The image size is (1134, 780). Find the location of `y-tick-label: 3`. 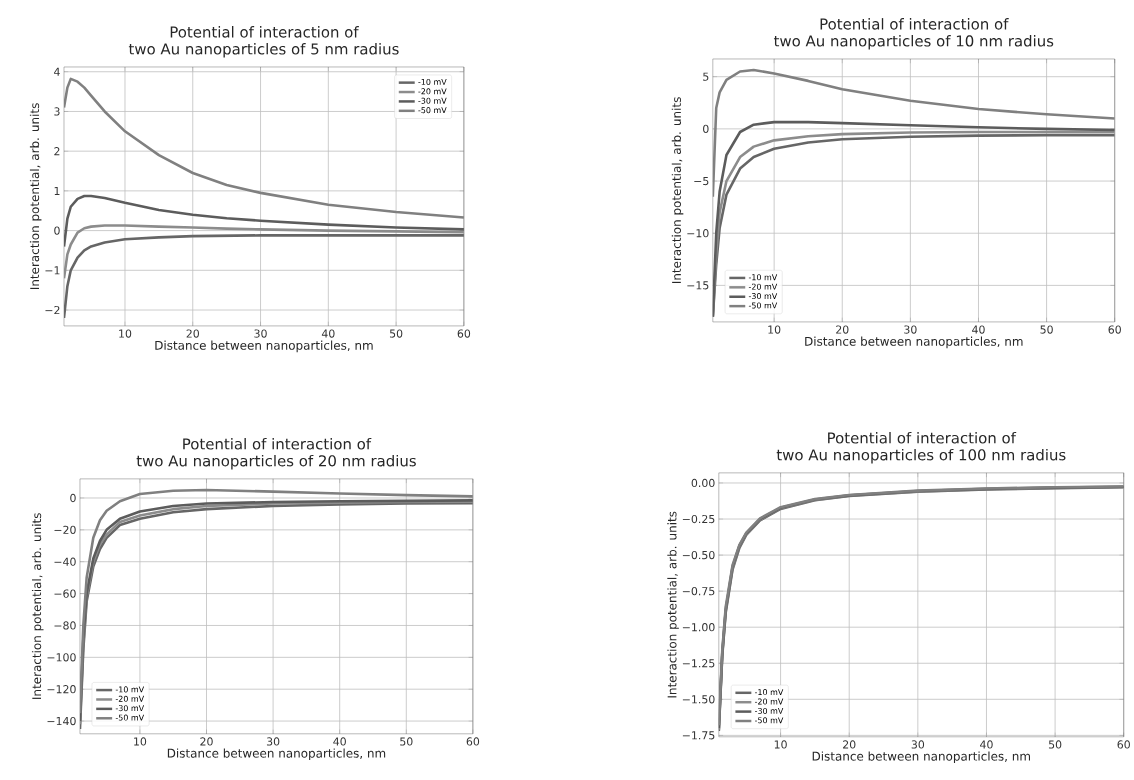

y-tick-label: 3 is located at coordinates (57, 111).